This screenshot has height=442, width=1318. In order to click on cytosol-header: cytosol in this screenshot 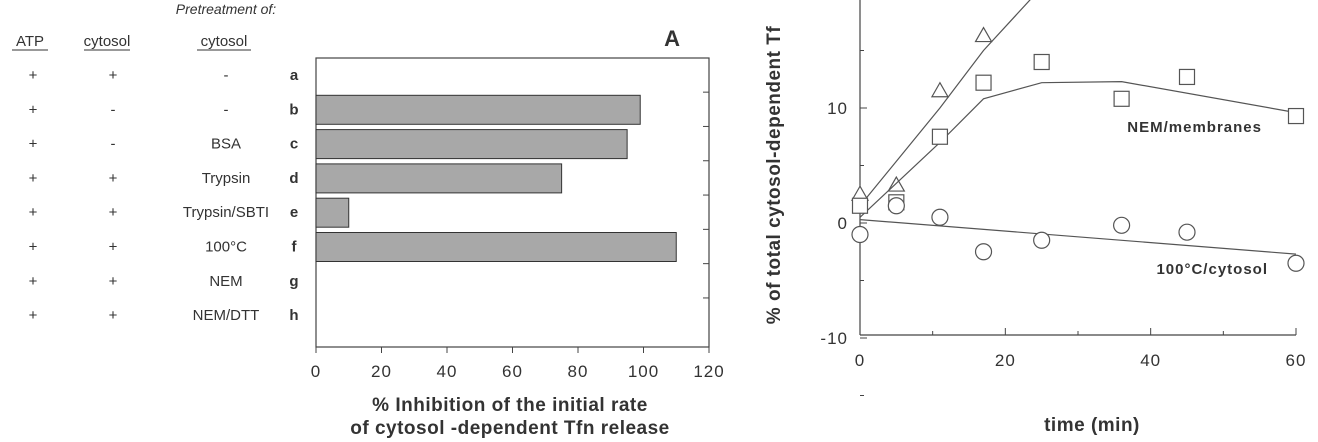, I will do `click(107, 41)`.